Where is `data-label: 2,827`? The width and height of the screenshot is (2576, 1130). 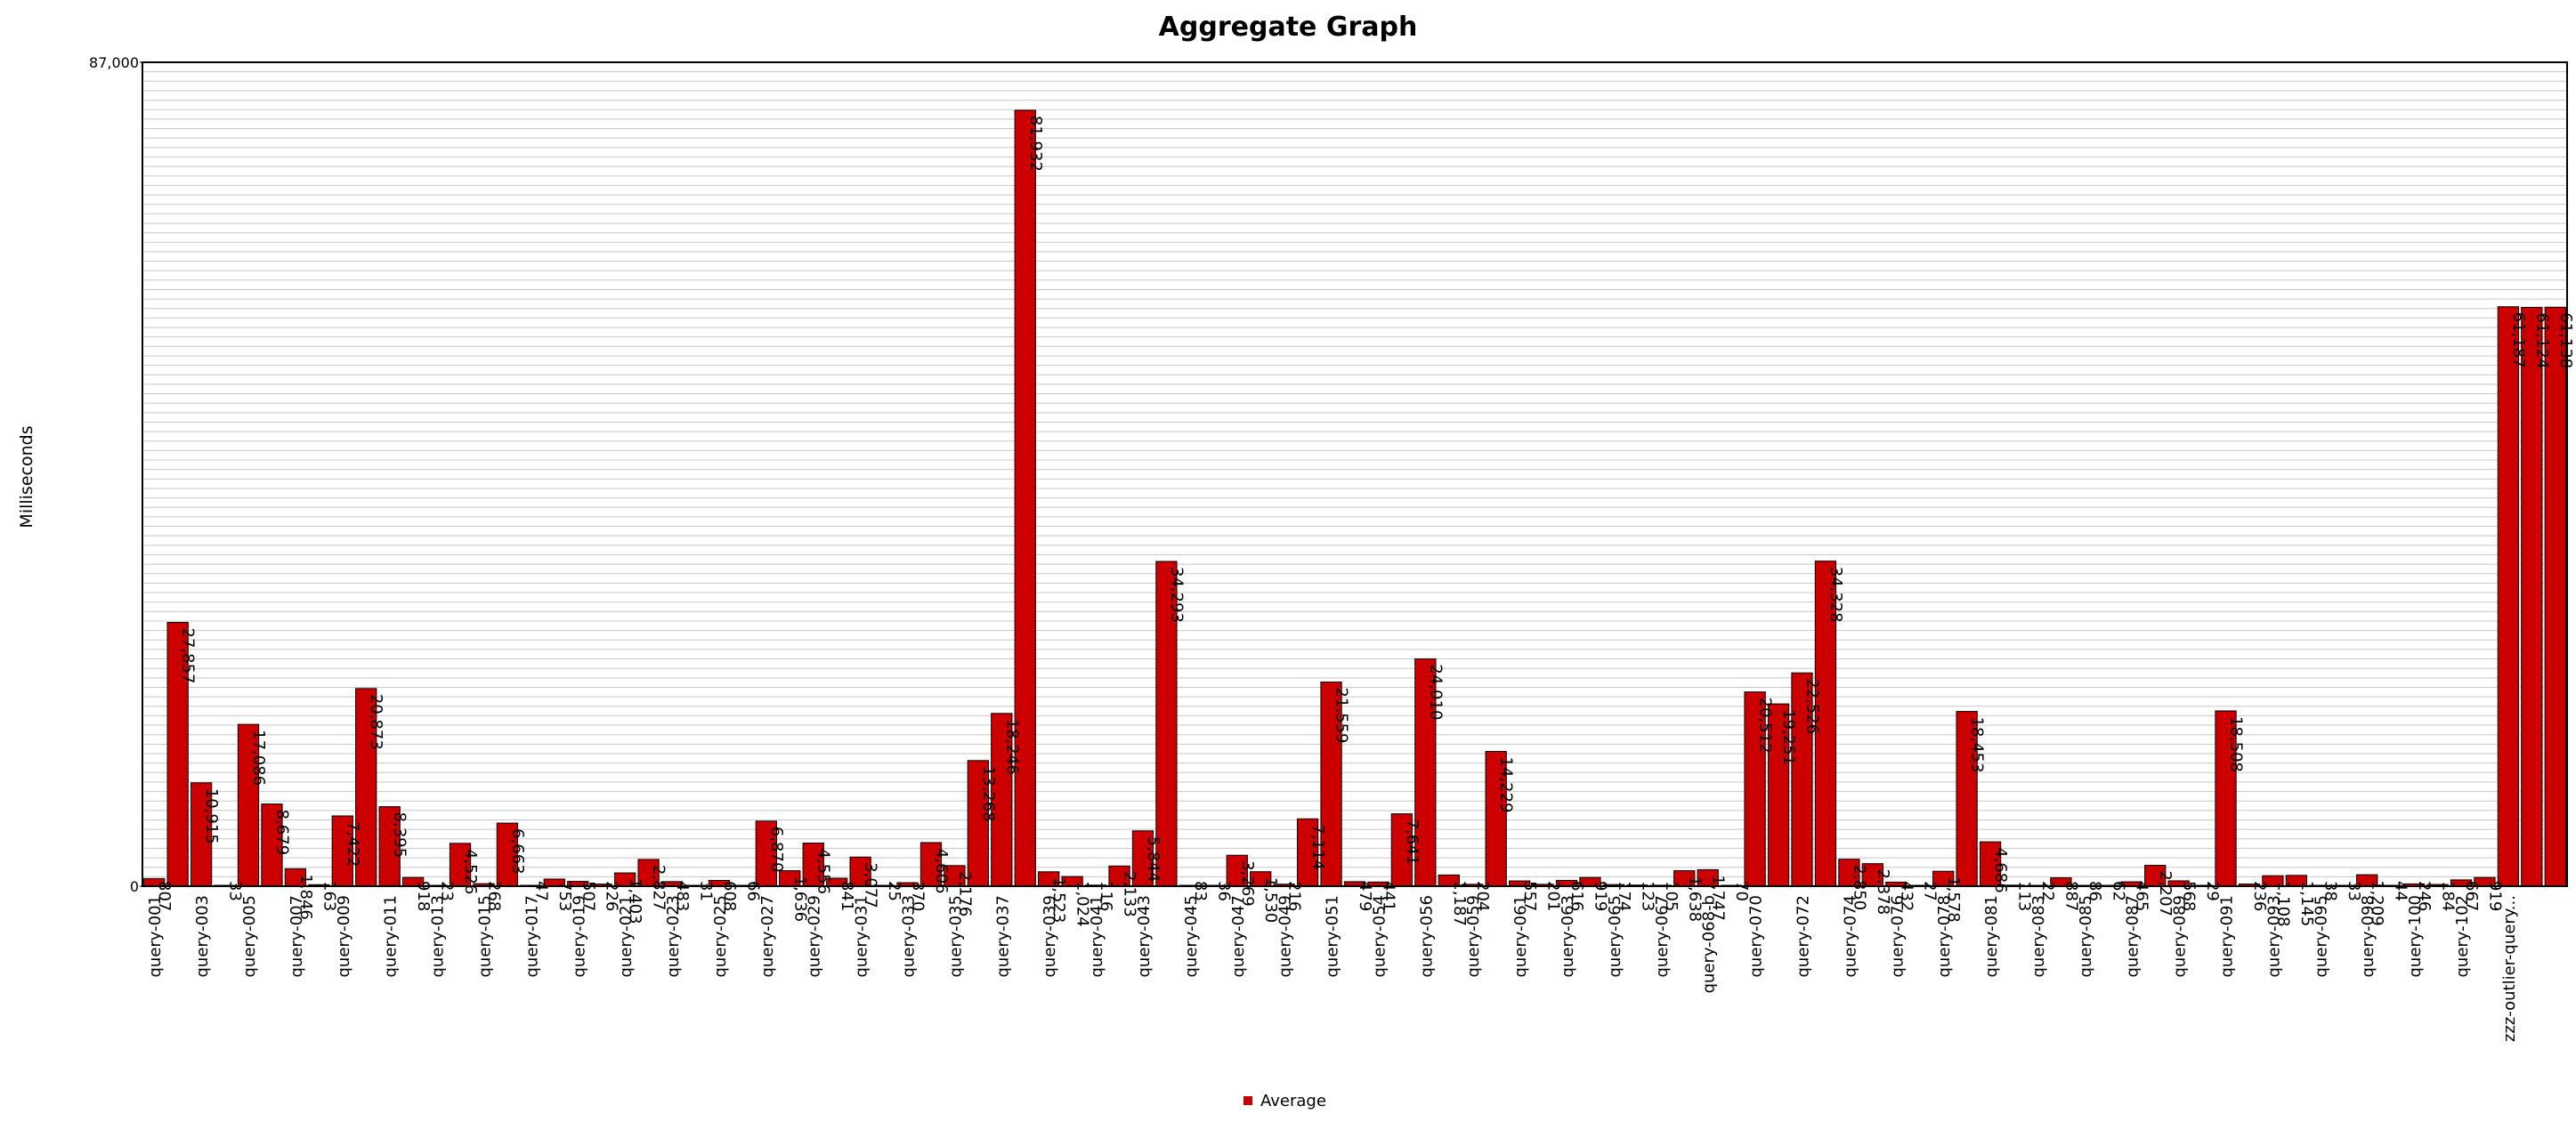
data-label: 2,827 is located at coordinates (659, 888).